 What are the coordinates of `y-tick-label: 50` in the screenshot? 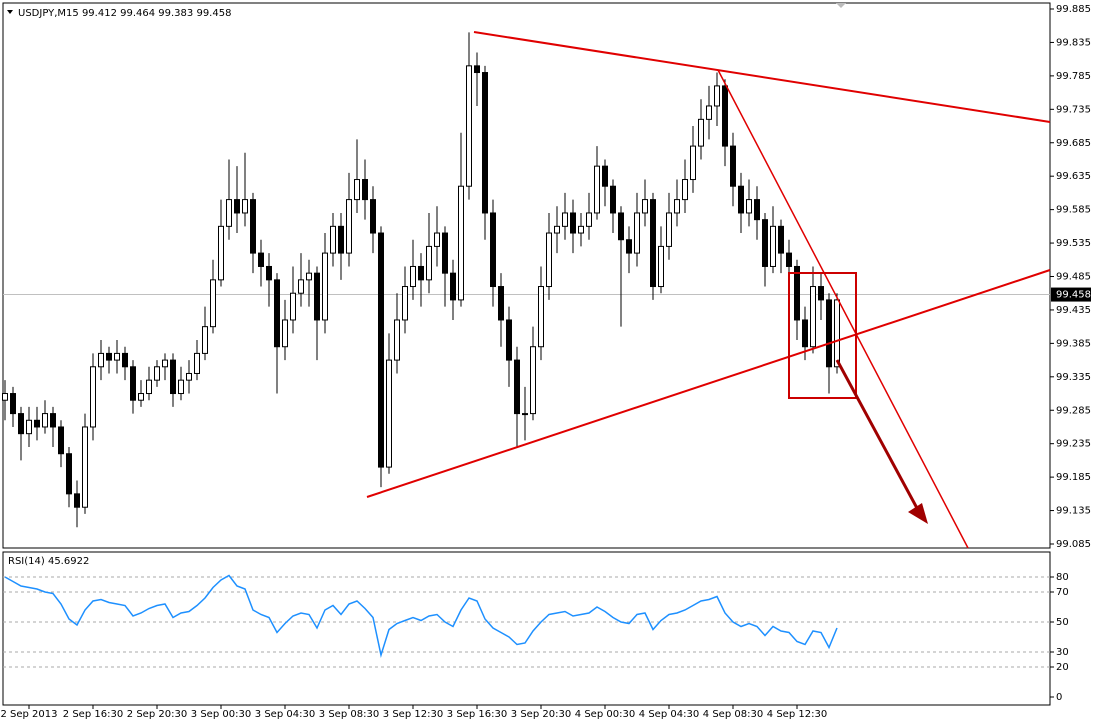 It's located at (1062, 622).